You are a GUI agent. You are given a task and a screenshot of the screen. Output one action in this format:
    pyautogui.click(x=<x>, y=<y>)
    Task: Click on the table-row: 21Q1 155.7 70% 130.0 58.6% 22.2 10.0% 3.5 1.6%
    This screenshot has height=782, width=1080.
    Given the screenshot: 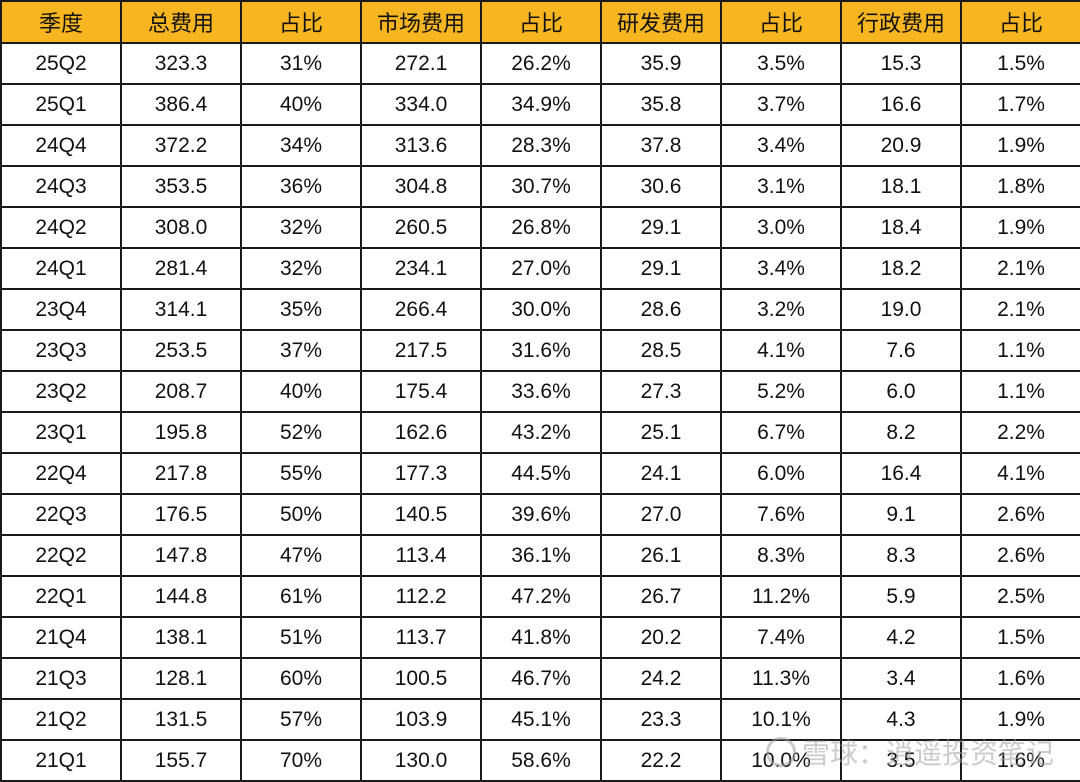 What is the action you would take?
    pyautogui.click(x=540, y=760)
    